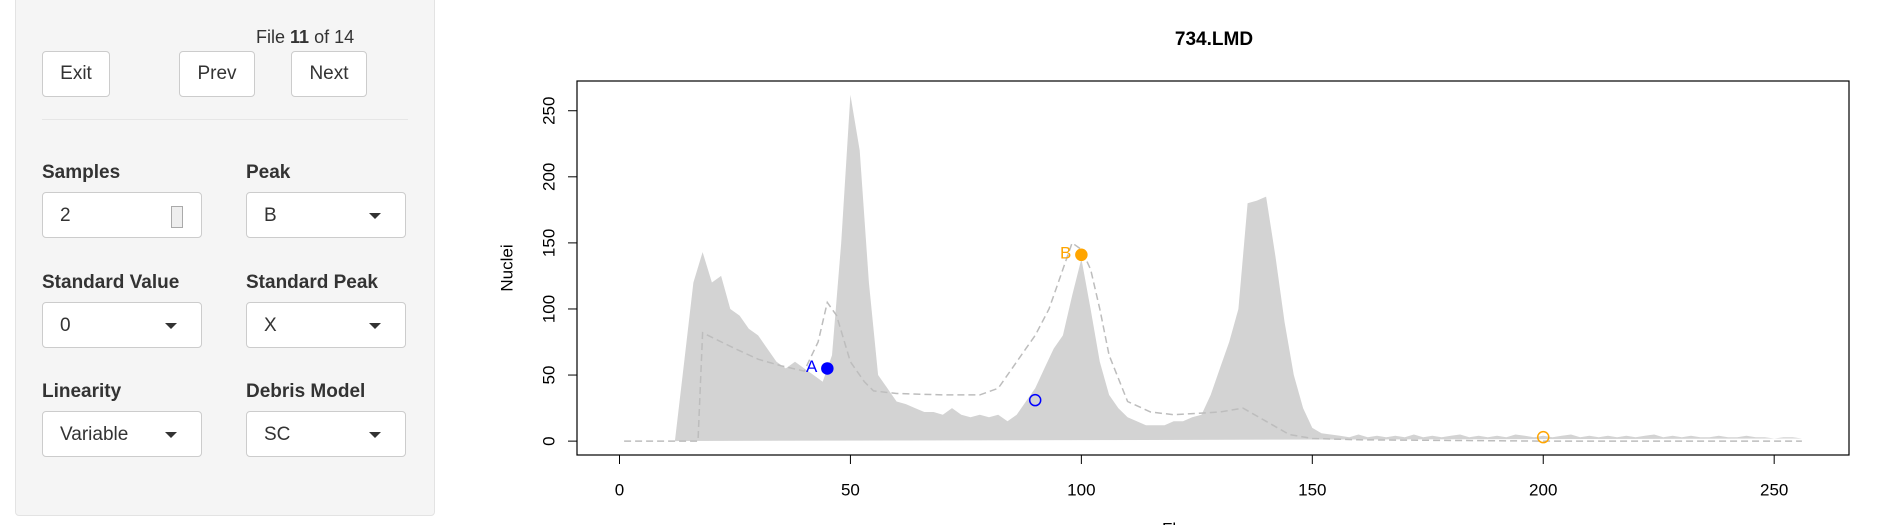  Describe the element at coordinates (94, 434) in the screenshot. I see `field-value: Variable` at that location.